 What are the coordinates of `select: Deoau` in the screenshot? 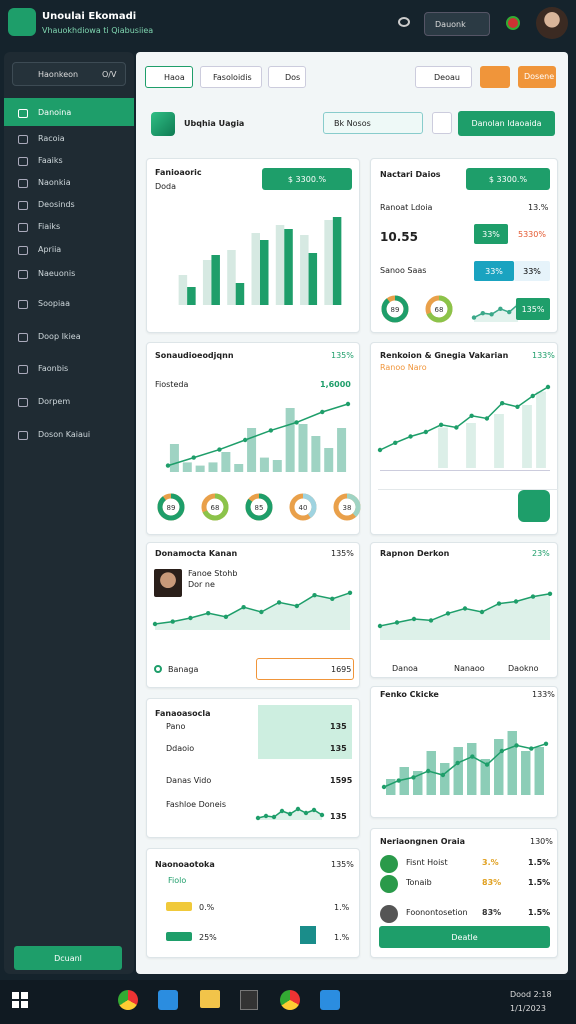 It's located at (443, 77).